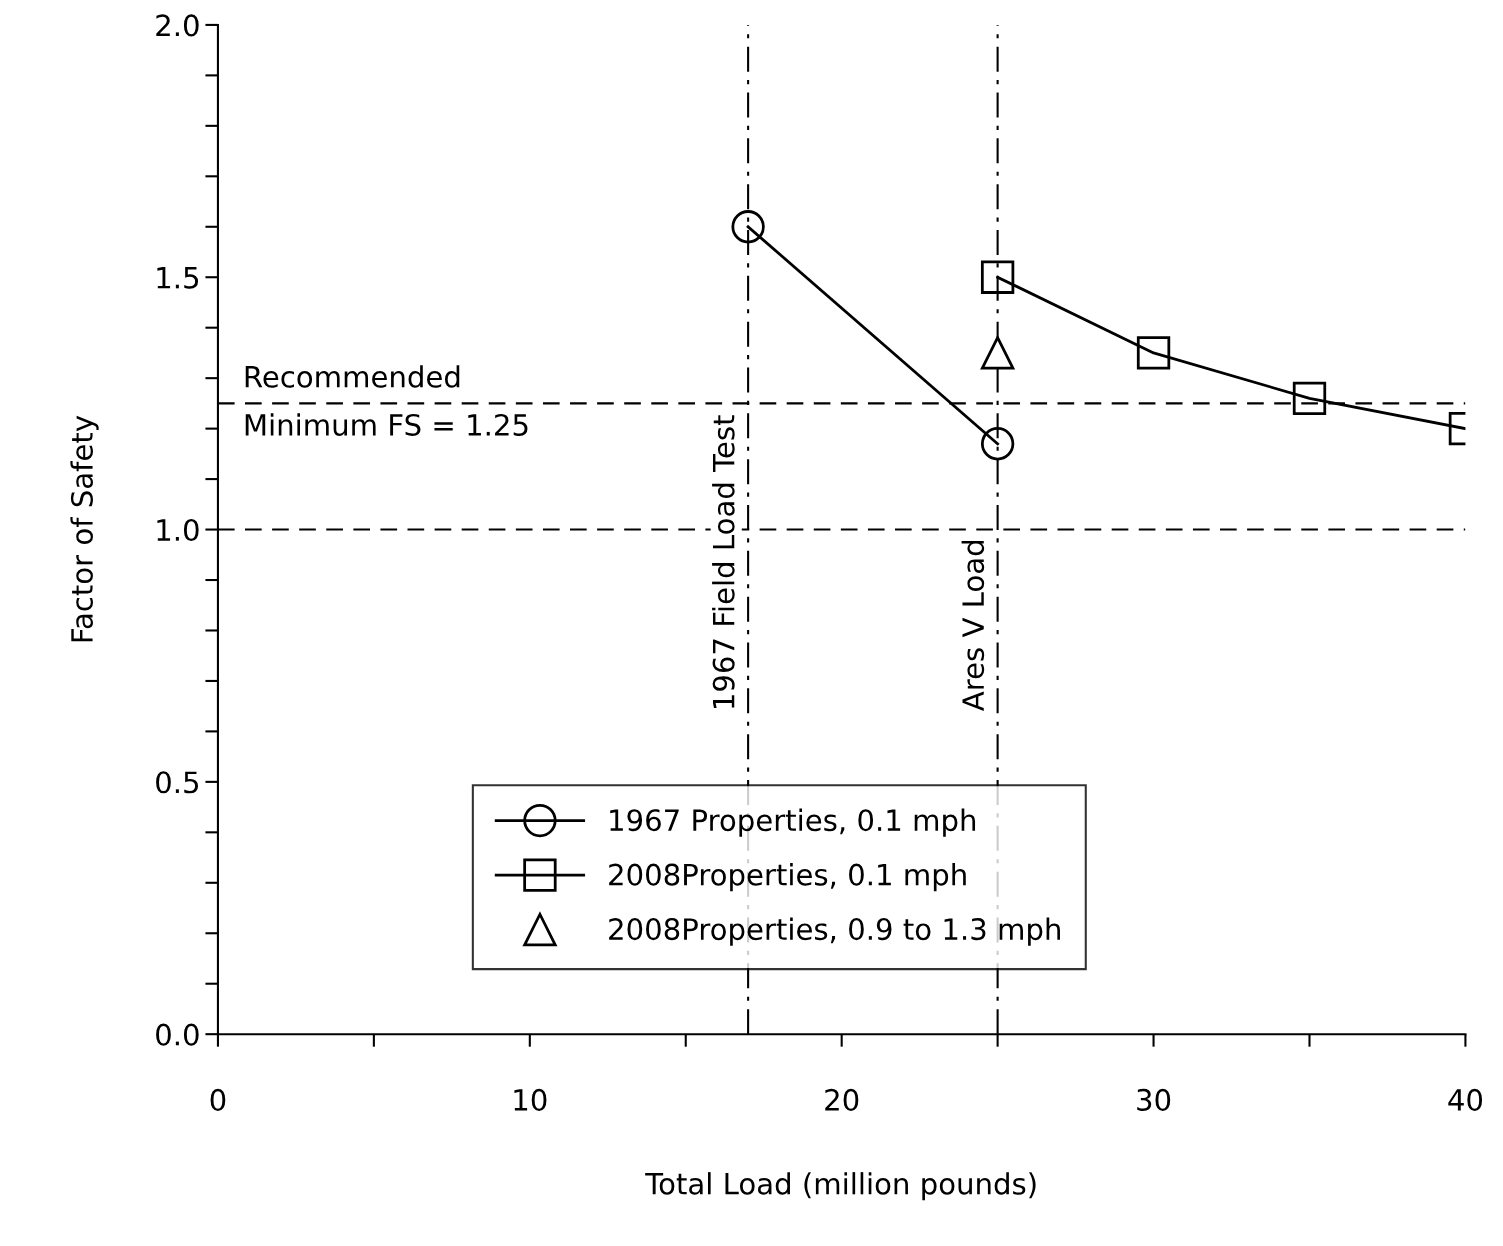 The image size is (1503, 1246). What do you see at coordinates (178, 530) in the screenshot?
I see `y-tick-label: 1.0` at bounding box center [178, 530].